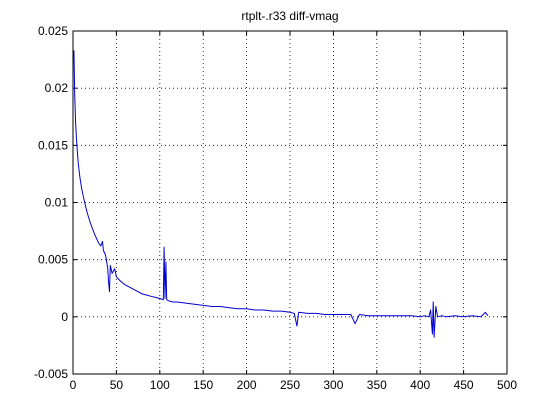 The width and height of the screenshot is (560, 420). What do you see at coordinates (53, 260) in the screenshot?
I see `y-tick-label: 0.005` at bounding box center [53, 260].